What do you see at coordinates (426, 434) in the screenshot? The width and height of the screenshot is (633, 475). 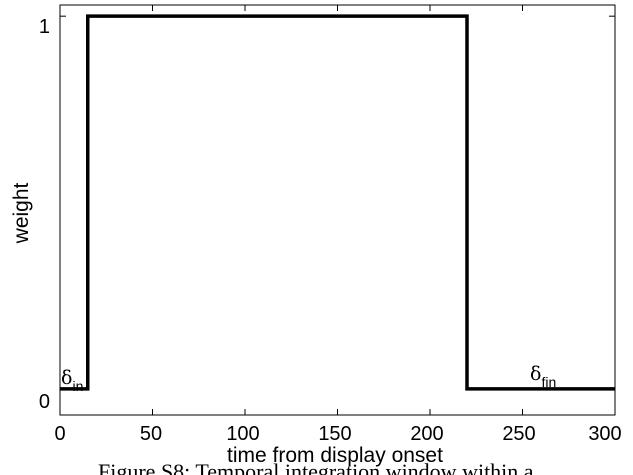 I see `x-tick-label-200: 200` at bounding box center [426, 434].